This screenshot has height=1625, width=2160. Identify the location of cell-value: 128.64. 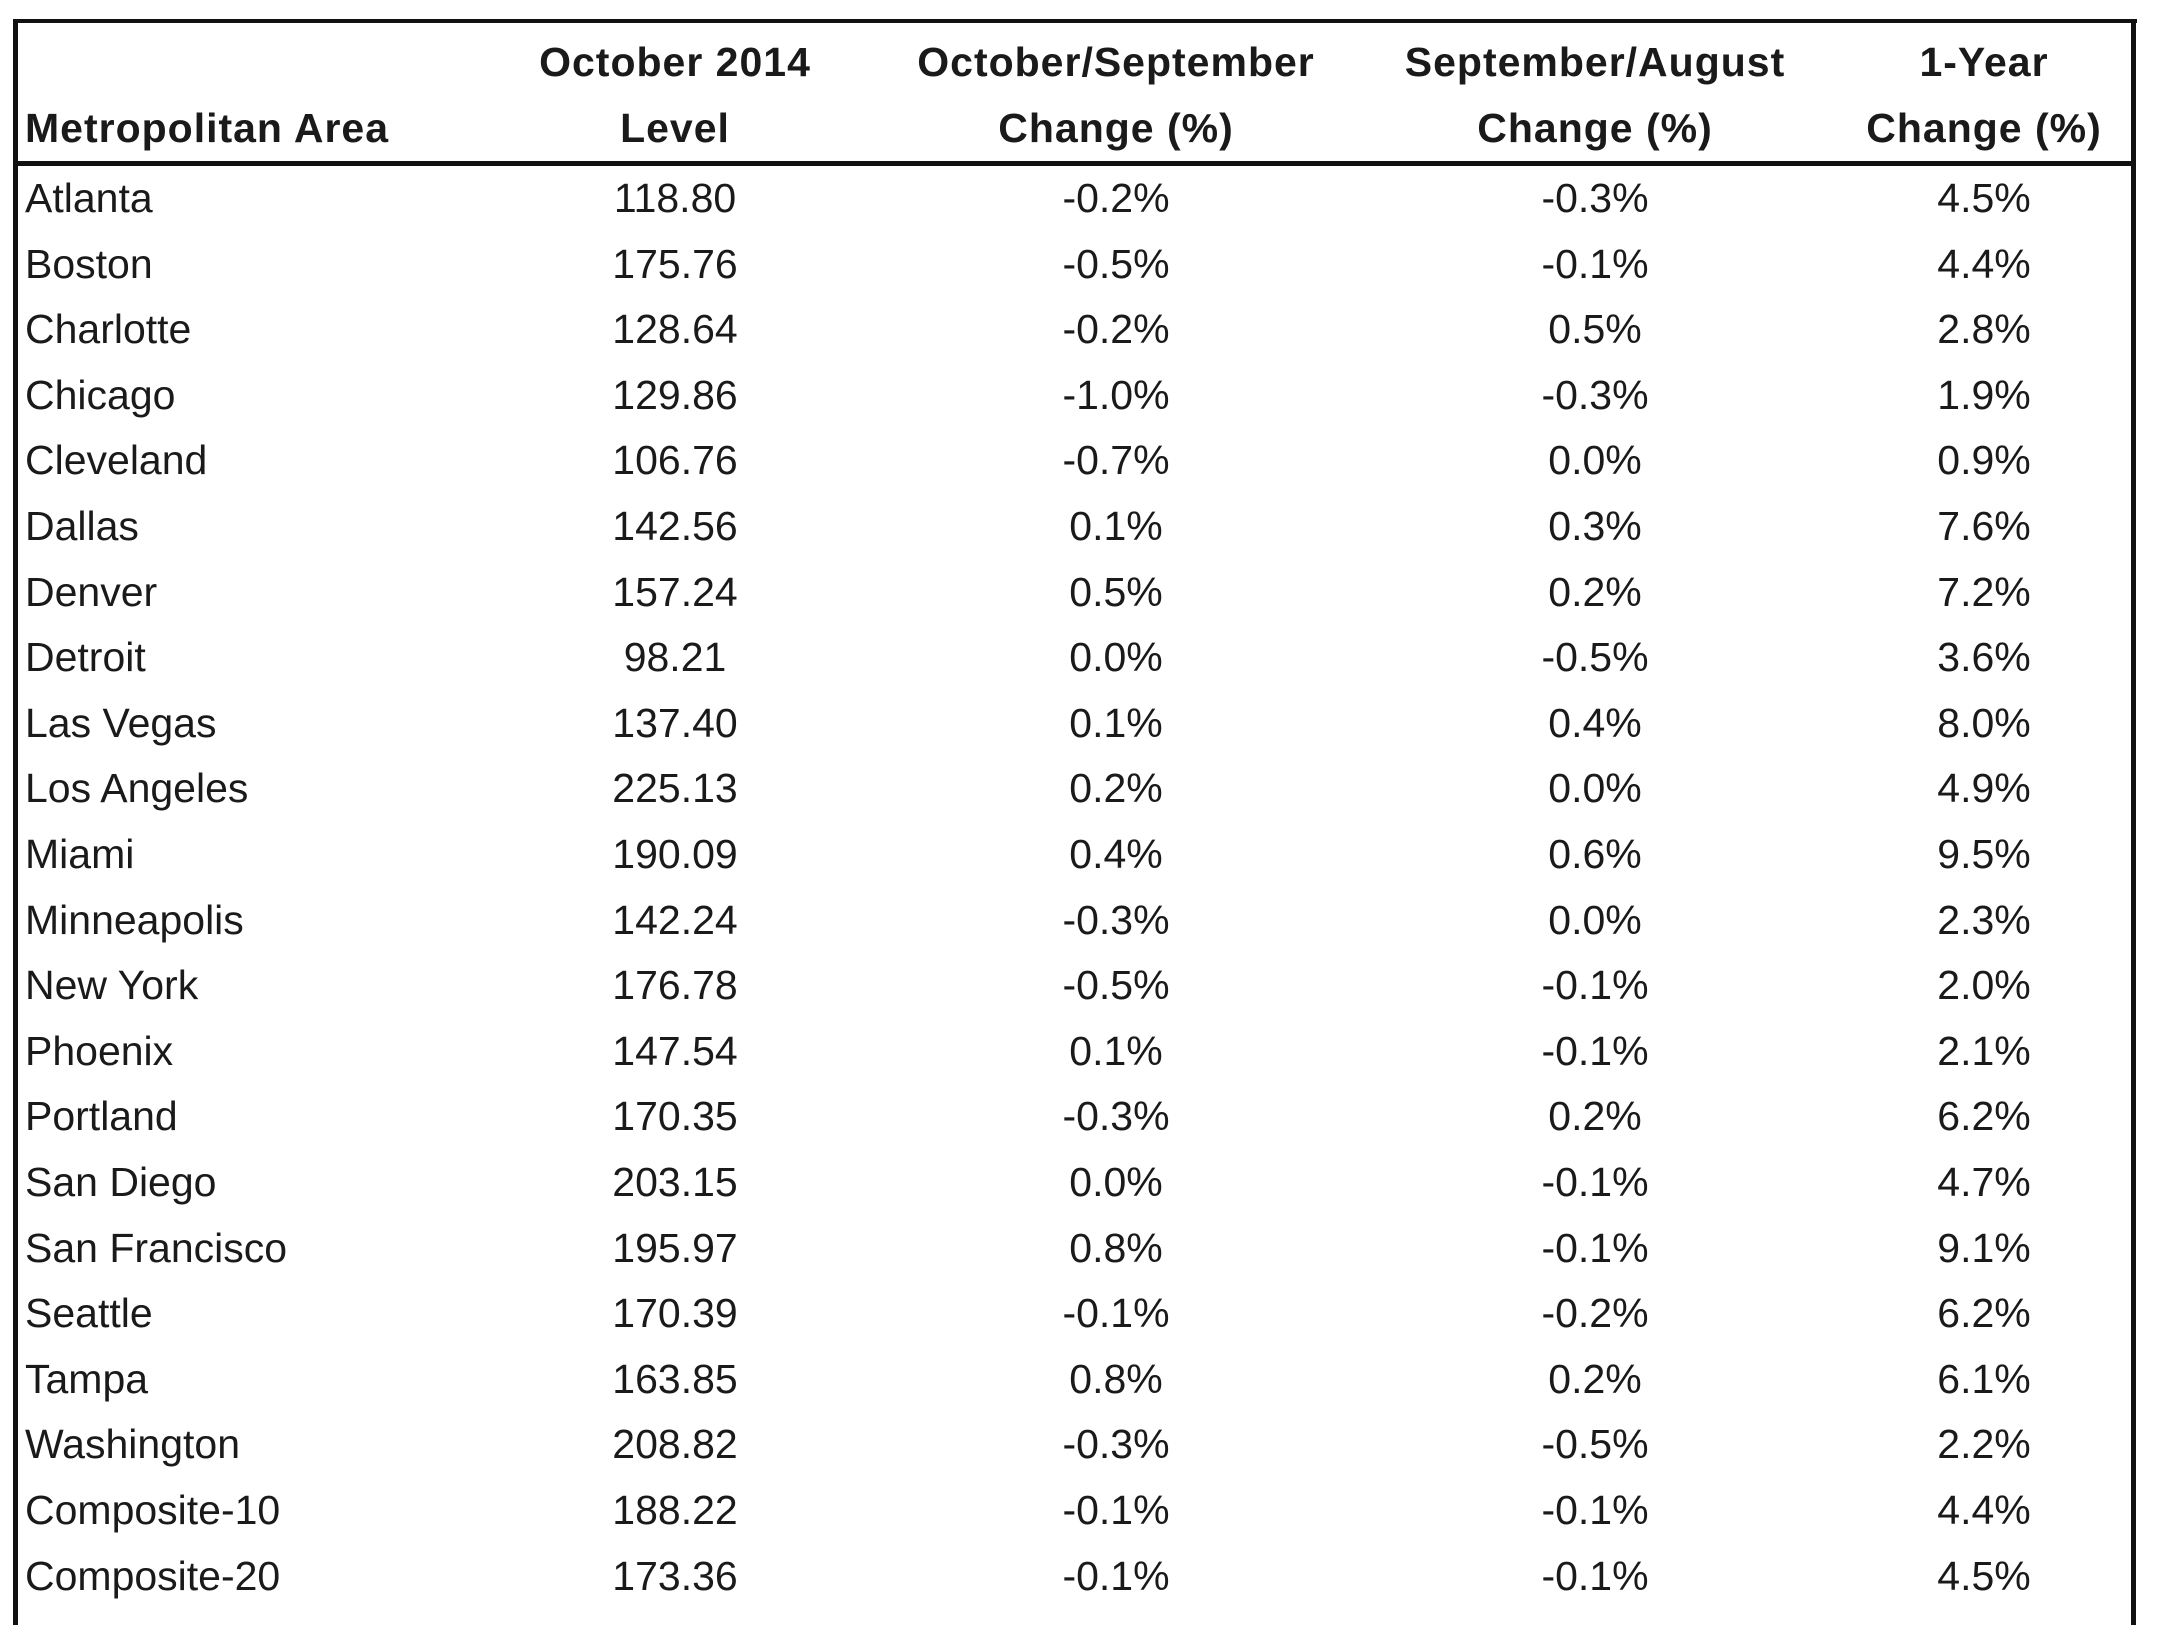
(675, 329).